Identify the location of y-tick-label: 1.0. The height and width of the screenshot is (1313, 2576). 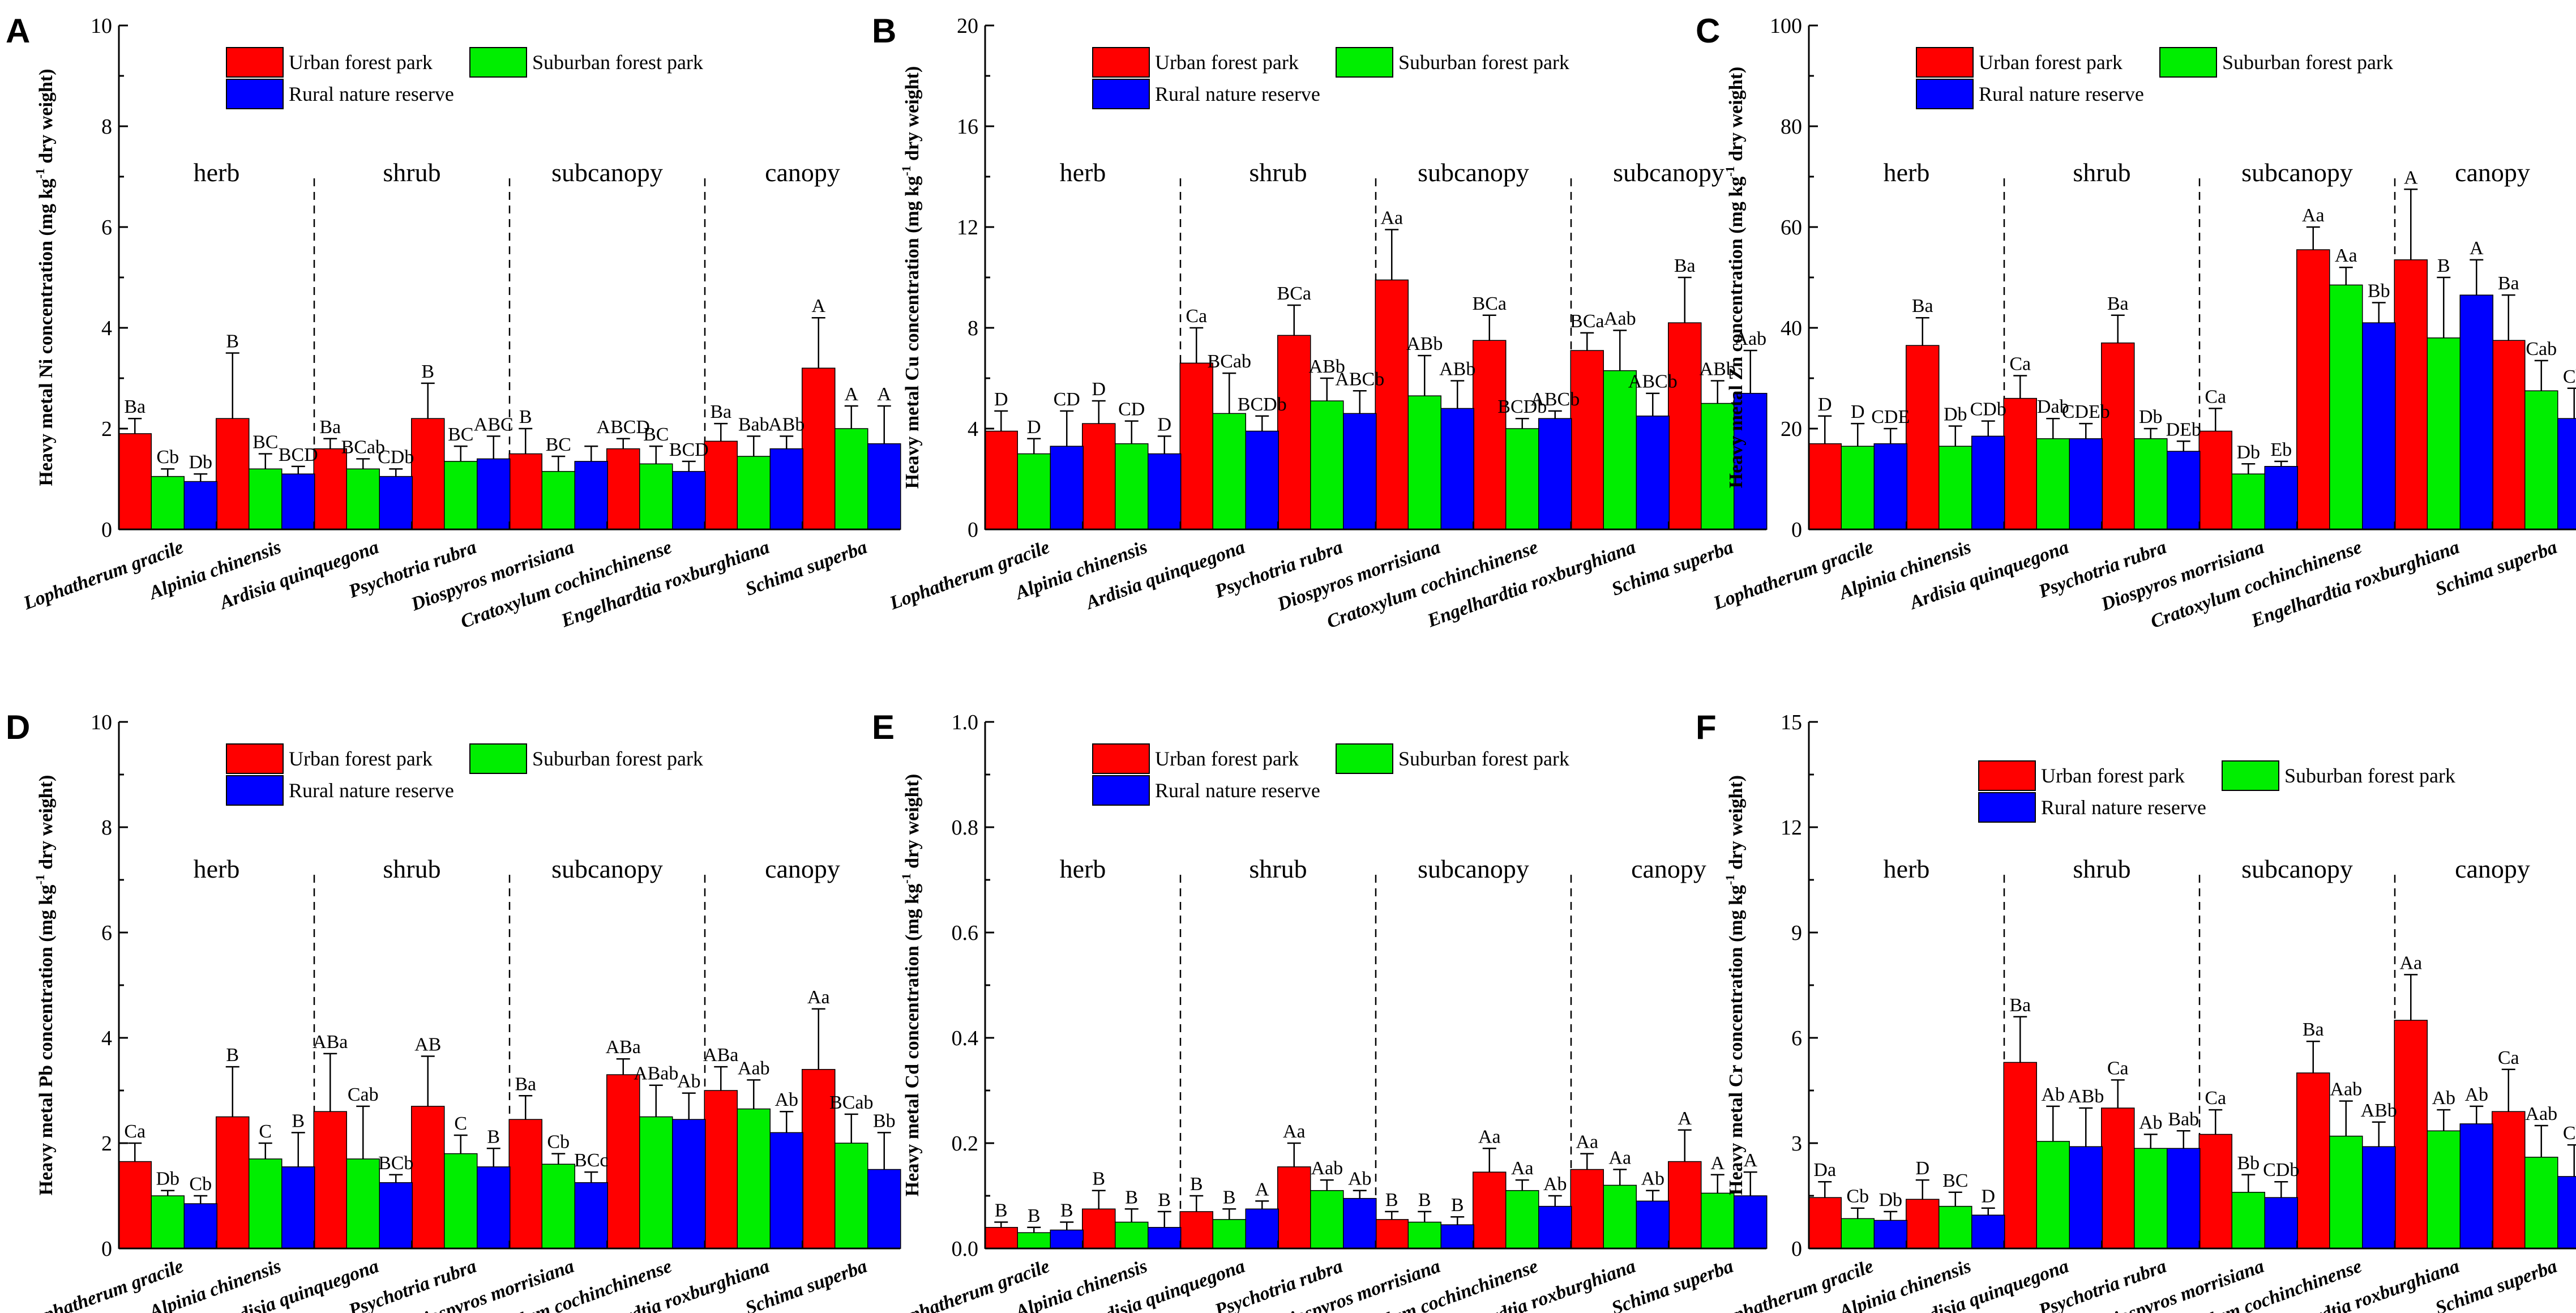
(965, 723).